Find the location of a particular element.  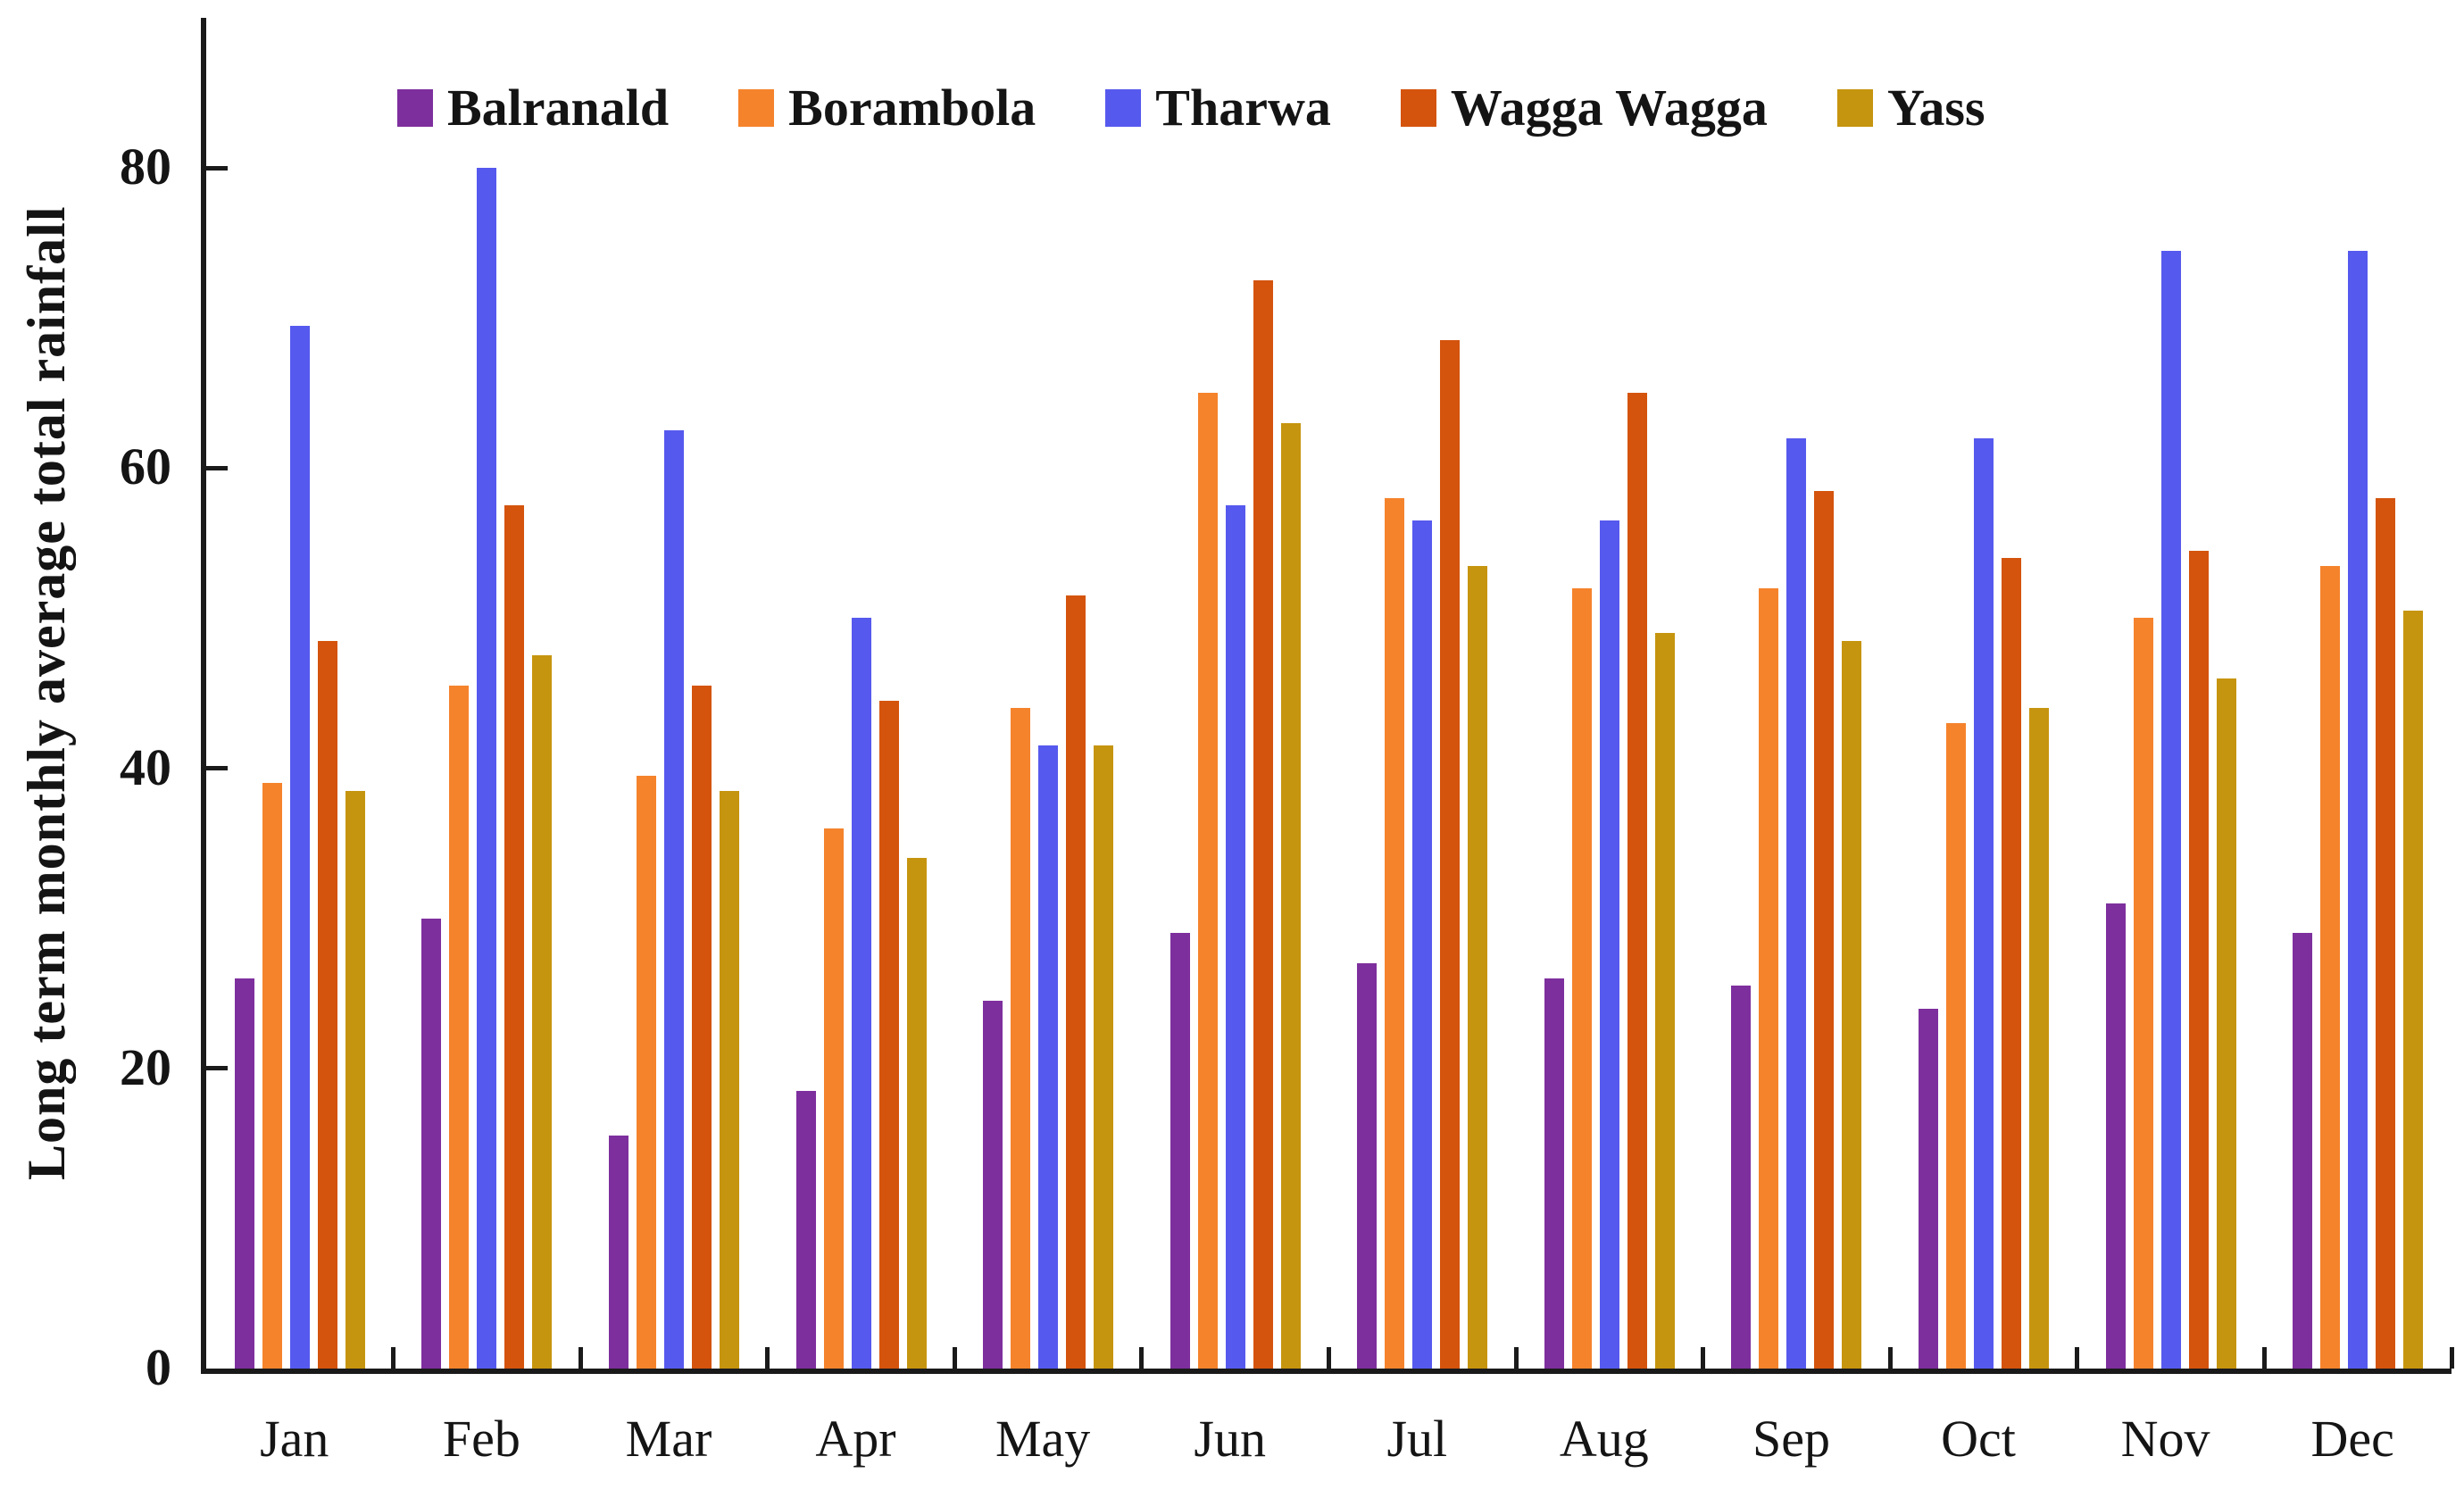

y-axis-tick-label-40: 40 is located at coordinates (145, 766).